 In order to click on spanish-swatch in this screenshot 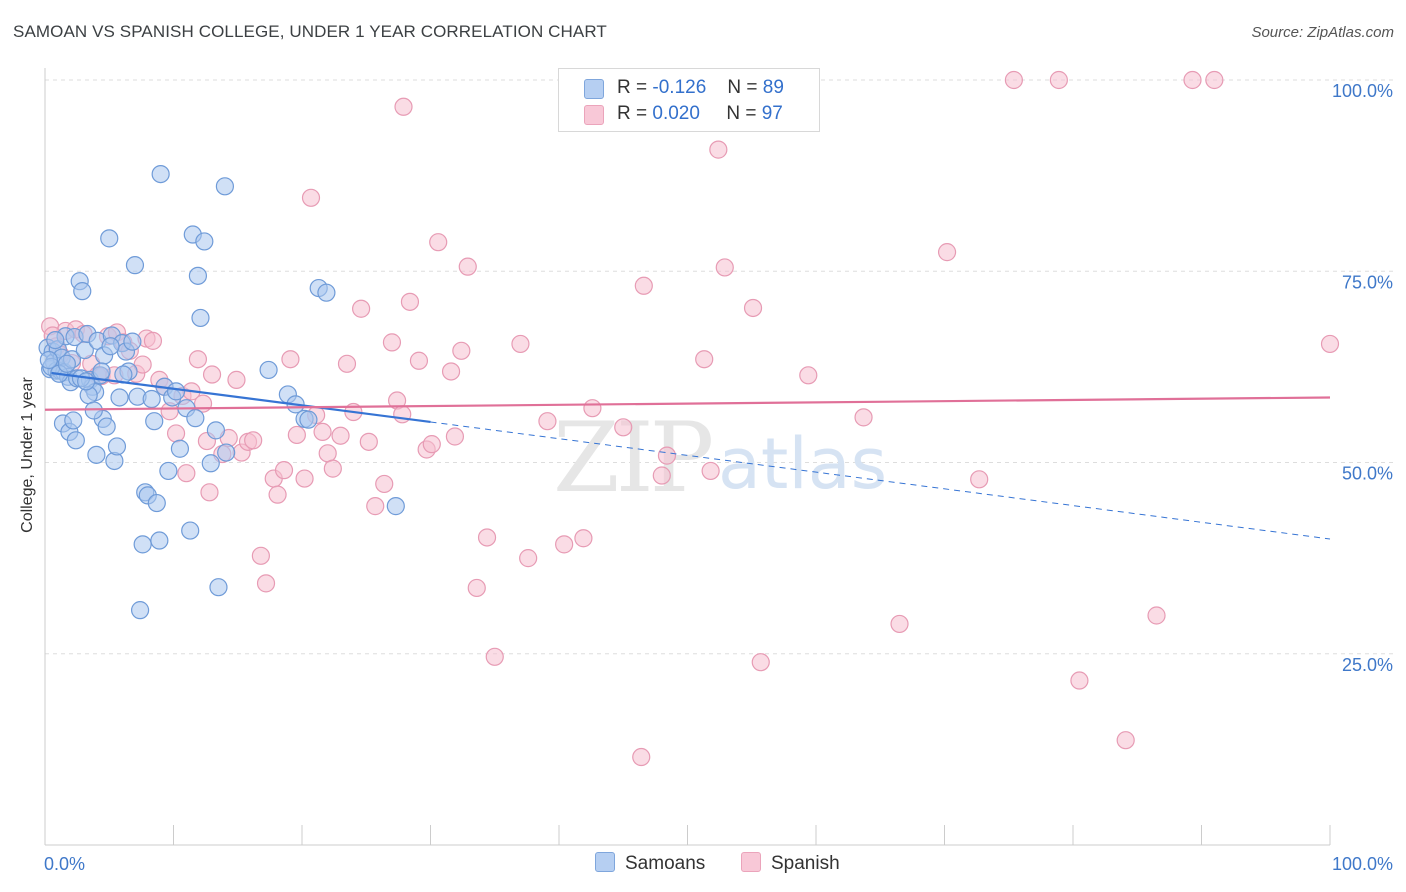, I will do `click(594, 115)`.